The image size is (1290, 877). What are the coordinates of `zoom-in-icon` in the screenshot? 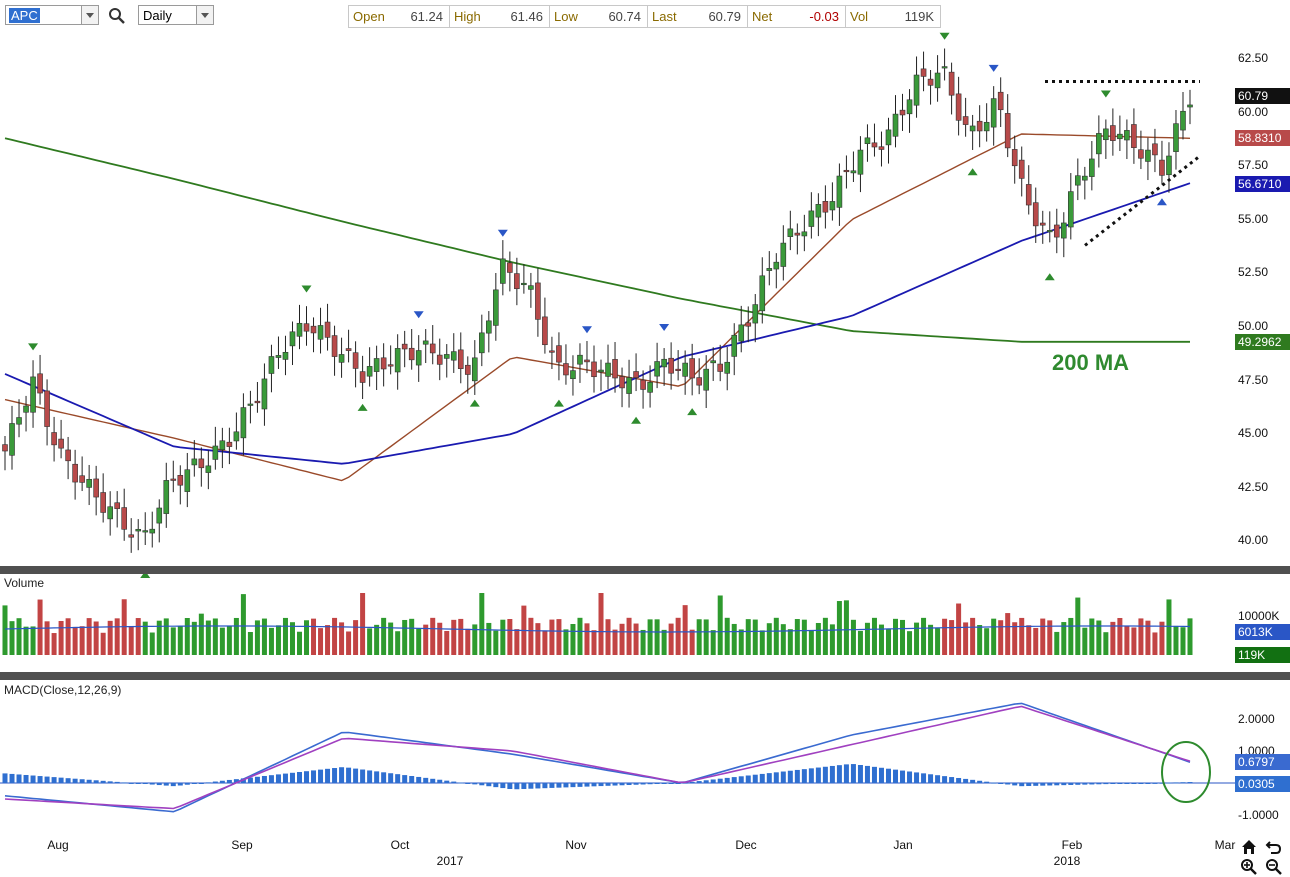 It's located at (1249, 867).